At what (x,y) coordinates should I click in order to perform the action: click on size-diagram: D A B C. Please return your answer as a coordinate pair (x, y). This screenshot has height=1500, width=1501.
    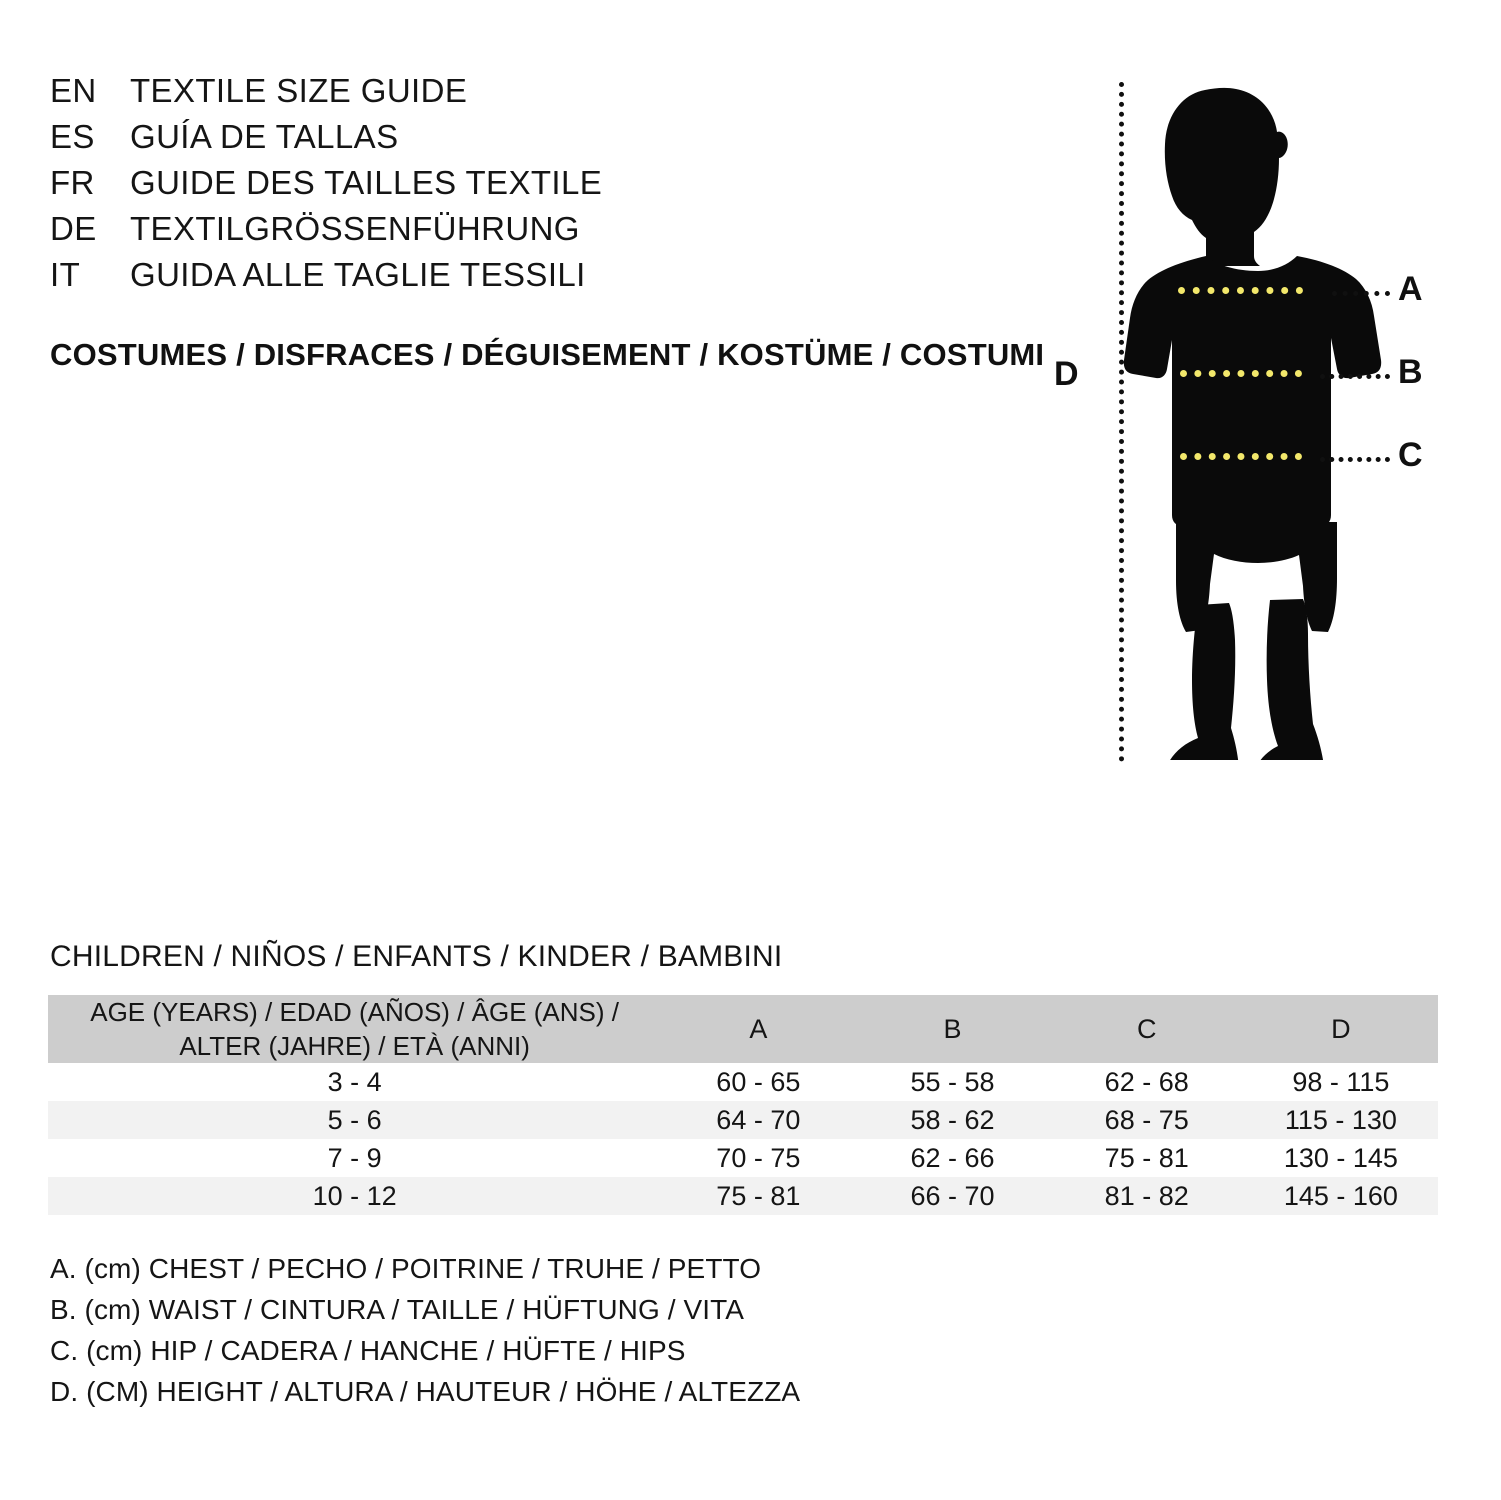
    Looking at the image, I should click on (1250, 411).